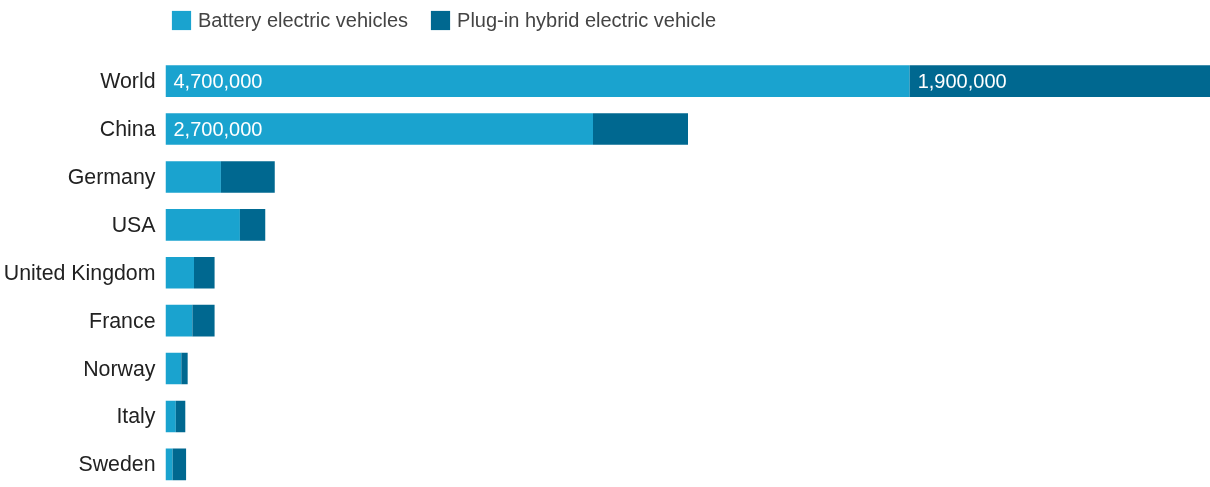  What do you see at coordinates (128, 81) in the screenshot?
I see `y-tick-label: World` at bounding box center [128, 81].